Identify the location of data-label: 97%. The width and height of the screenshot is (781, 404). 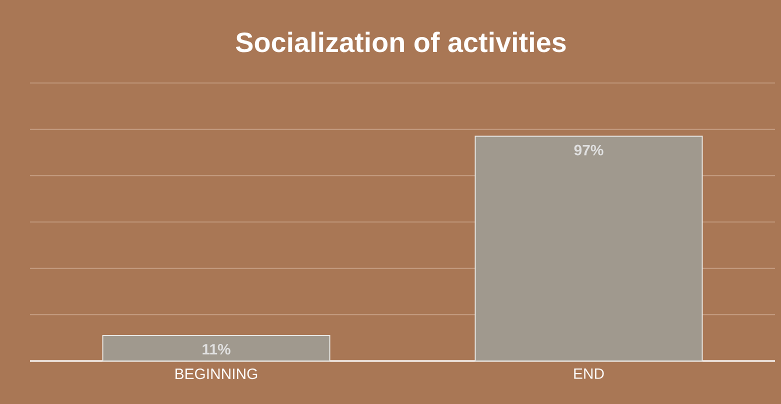
(589, 150).